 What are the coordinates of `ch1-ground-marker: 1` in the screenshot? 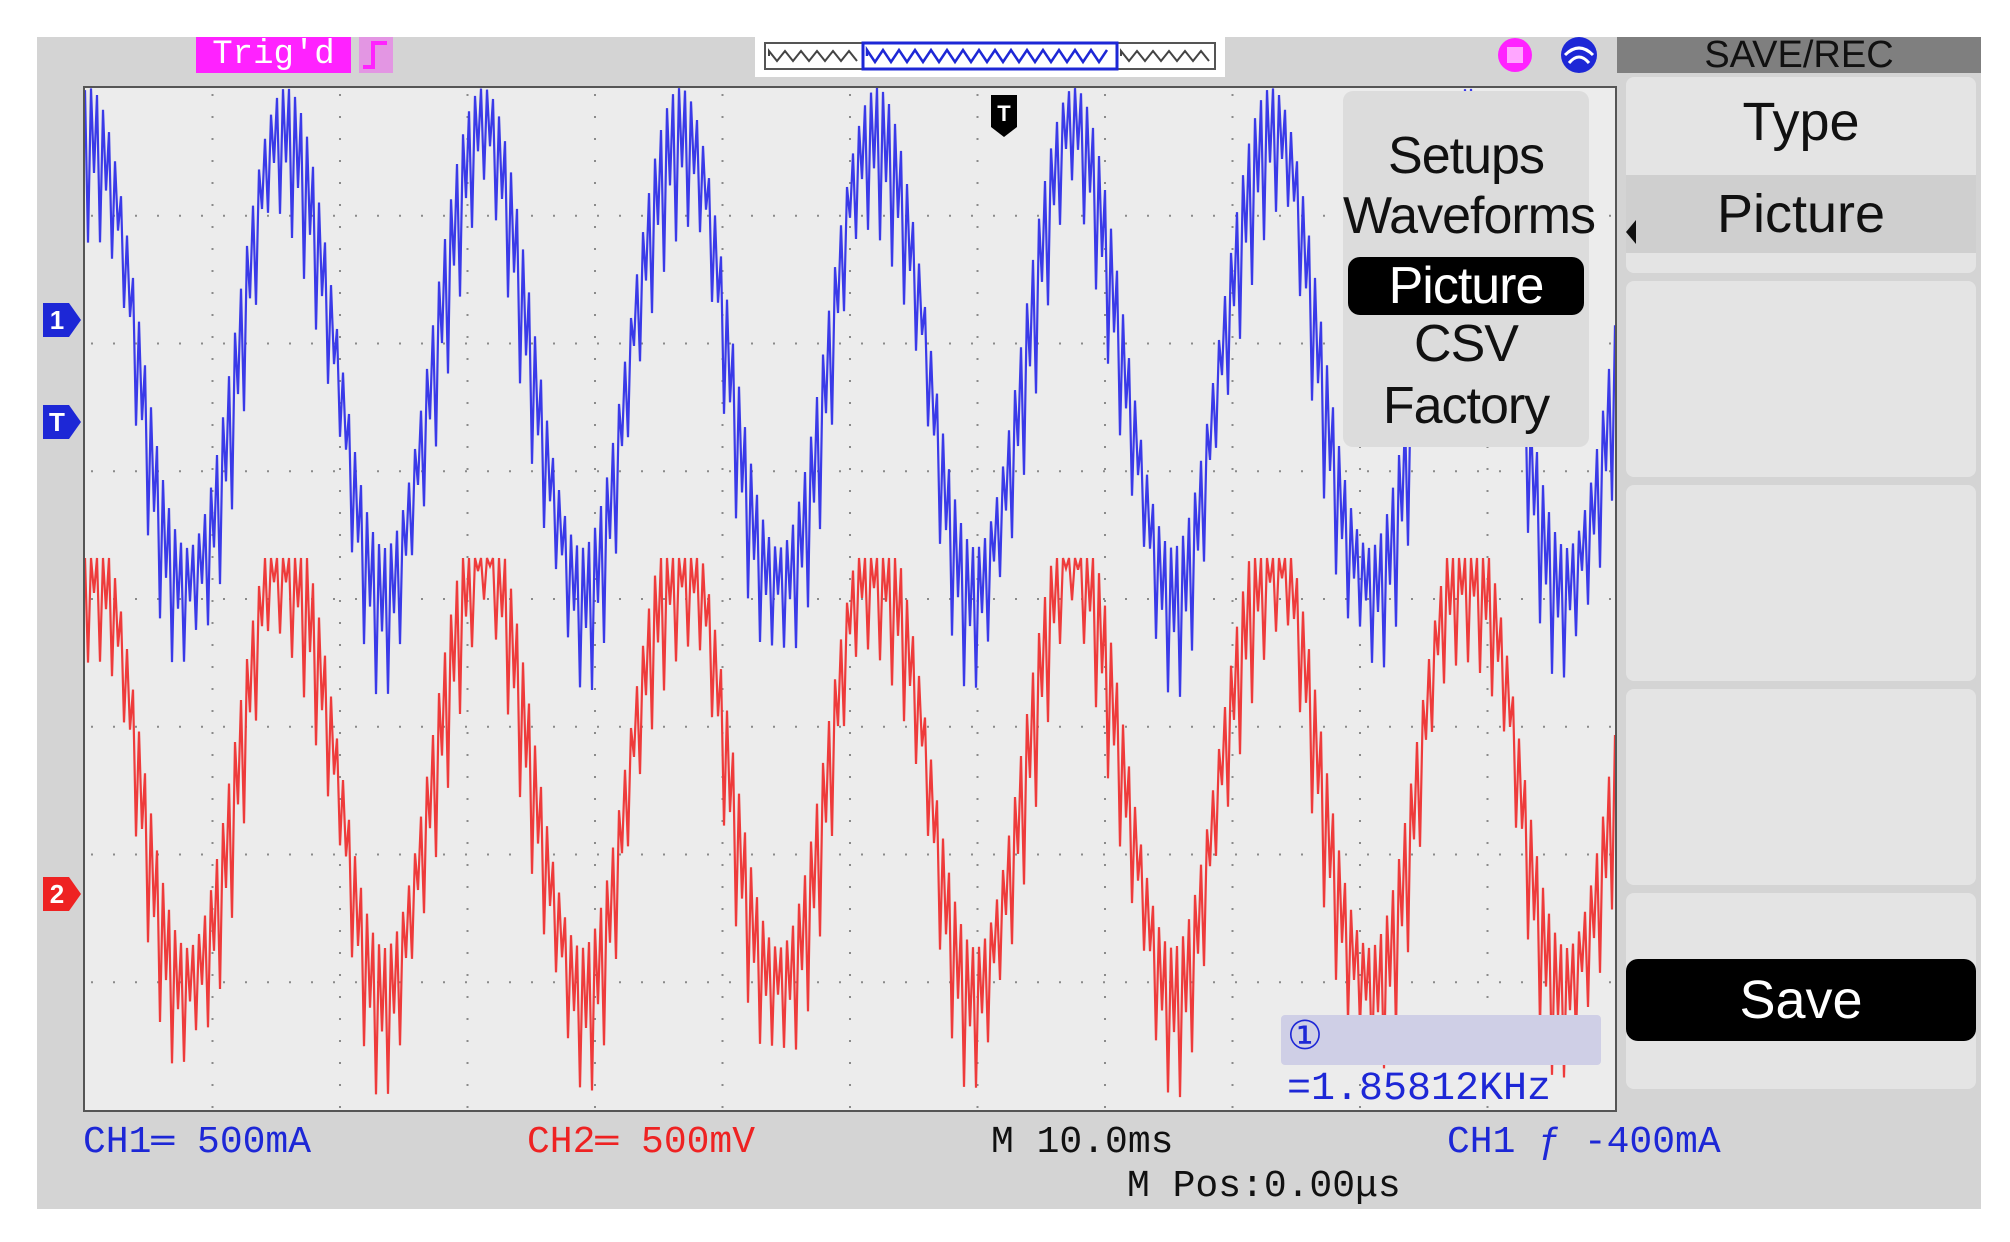 It's located at (63, 322).